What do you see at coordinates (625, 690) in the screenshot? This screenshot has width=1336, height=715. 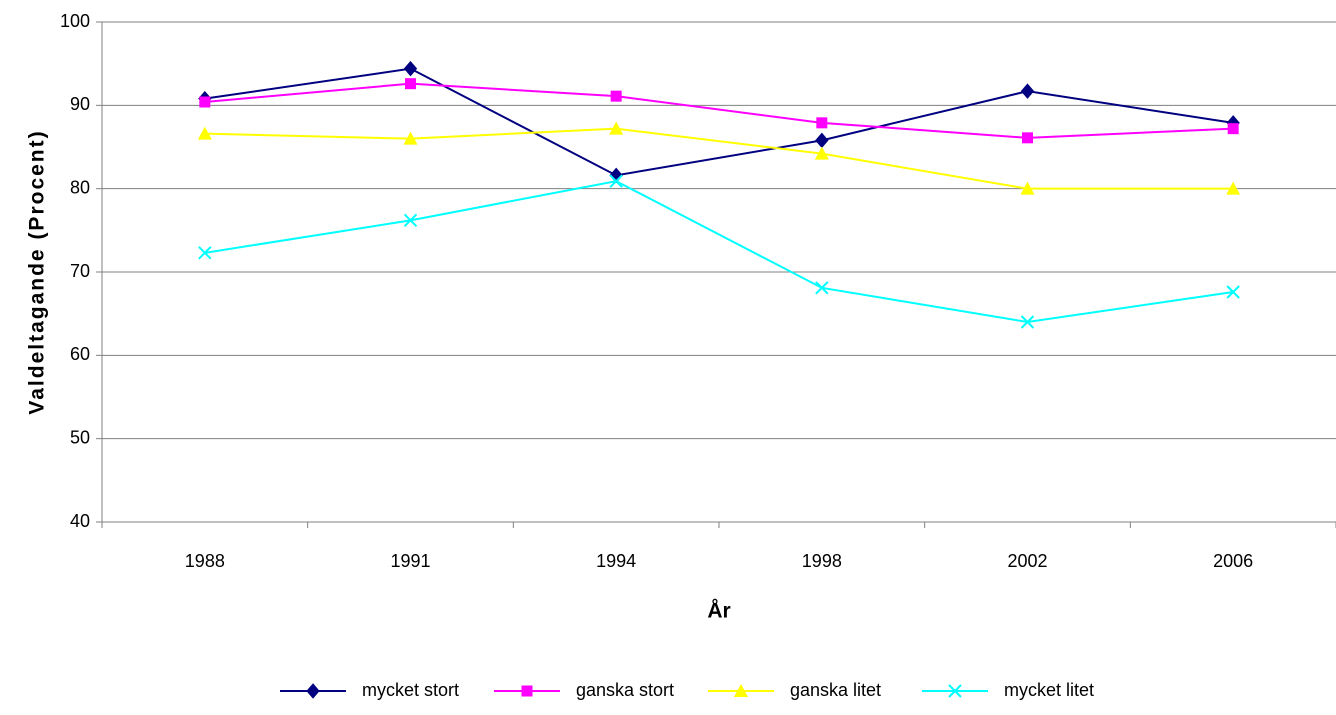 I see `legend-label: ganska stort` at bounding box center [625, 690].